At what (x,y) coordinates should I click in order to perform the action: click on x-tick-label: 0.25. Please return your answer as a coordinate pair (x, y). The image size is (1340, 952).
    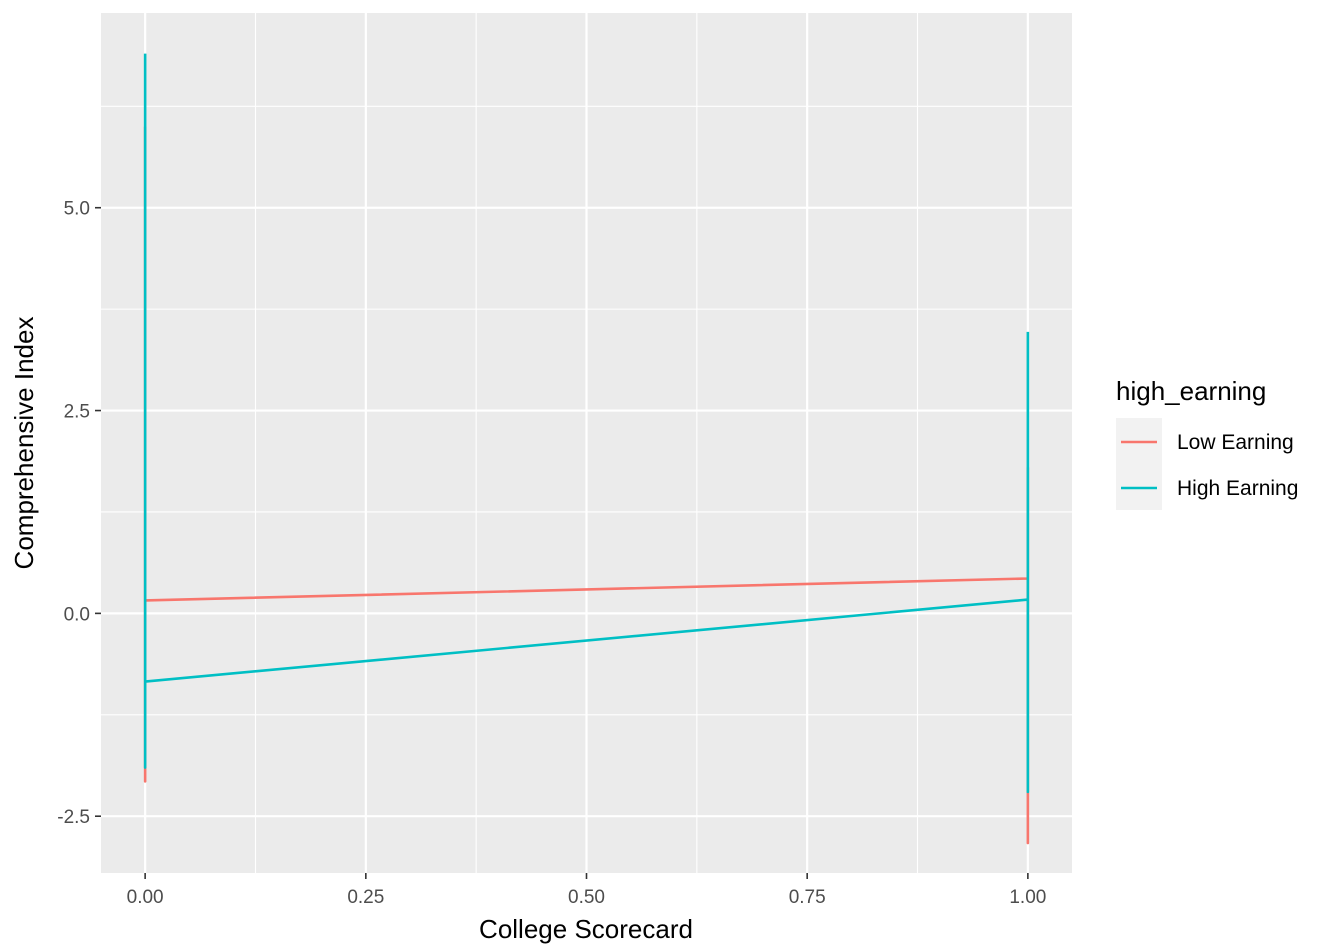
    Looking at the image, I should click on (365, 897).